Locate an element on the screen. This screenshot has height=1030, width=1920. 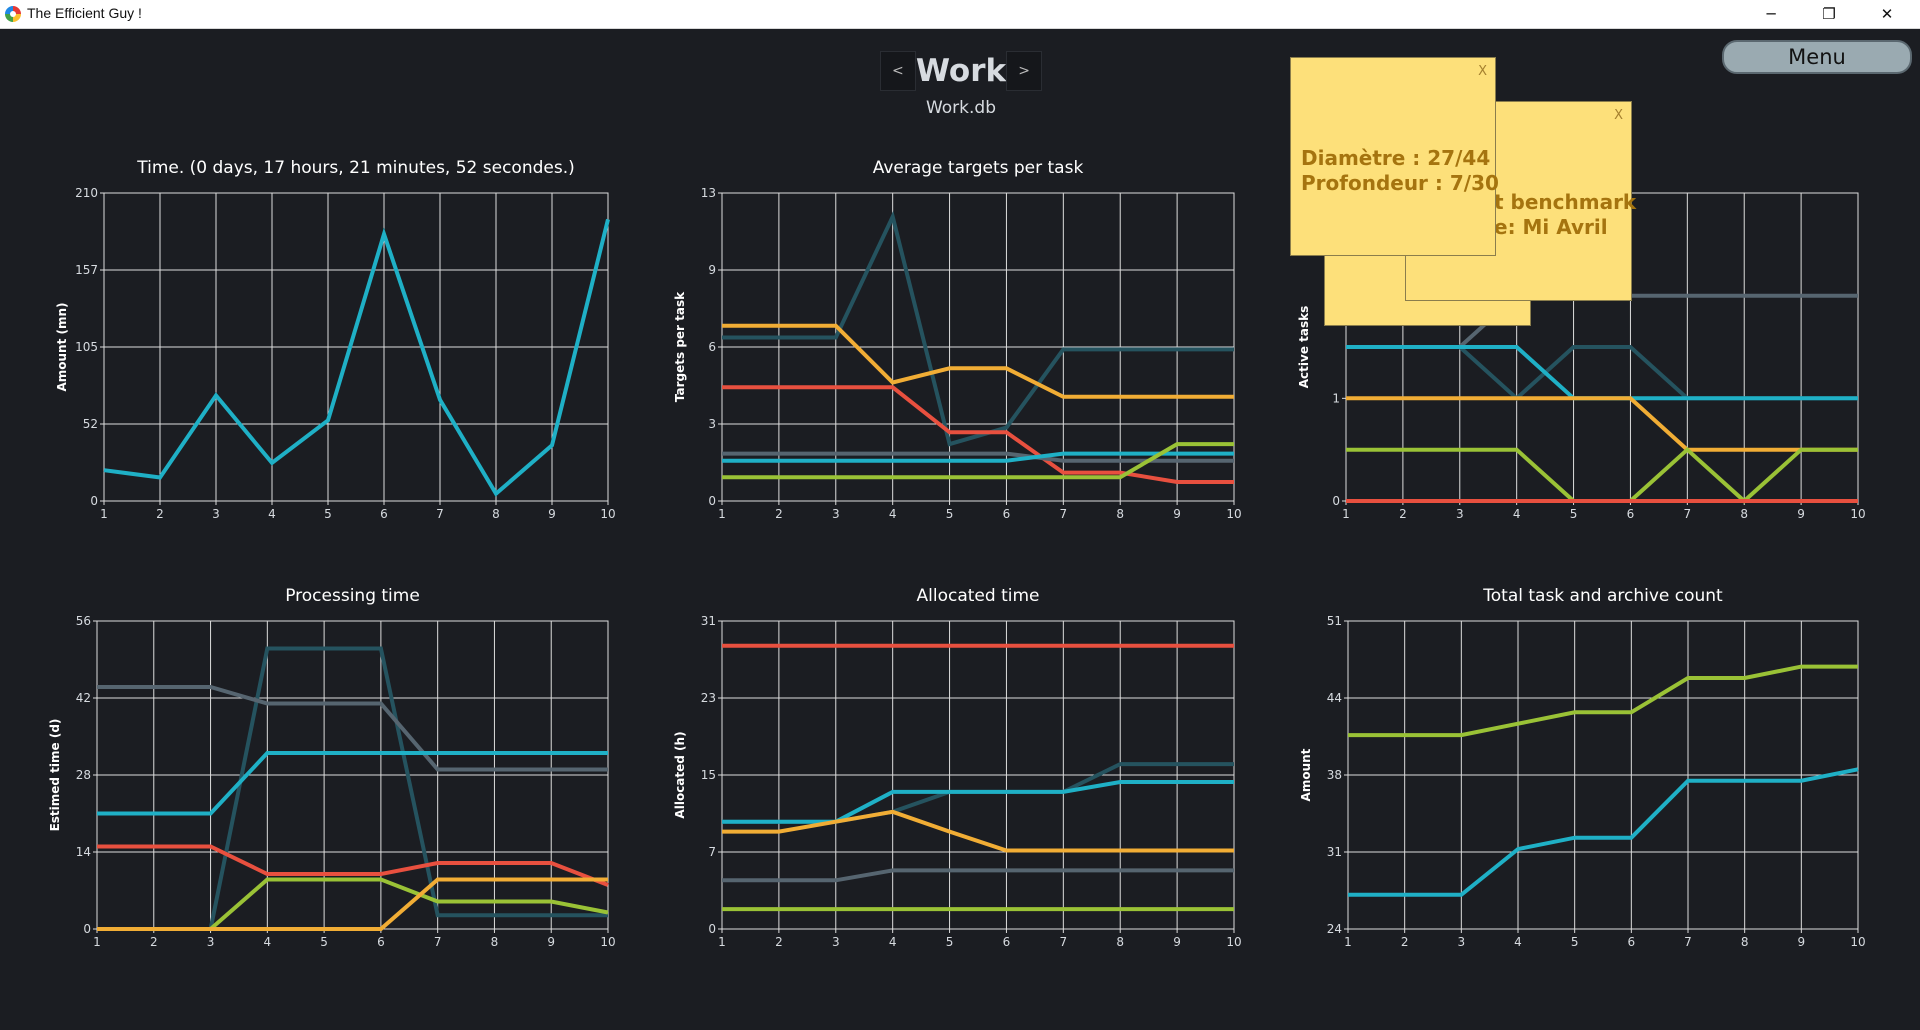
previous-workspace-button: < is located at coordinates (898, 71).